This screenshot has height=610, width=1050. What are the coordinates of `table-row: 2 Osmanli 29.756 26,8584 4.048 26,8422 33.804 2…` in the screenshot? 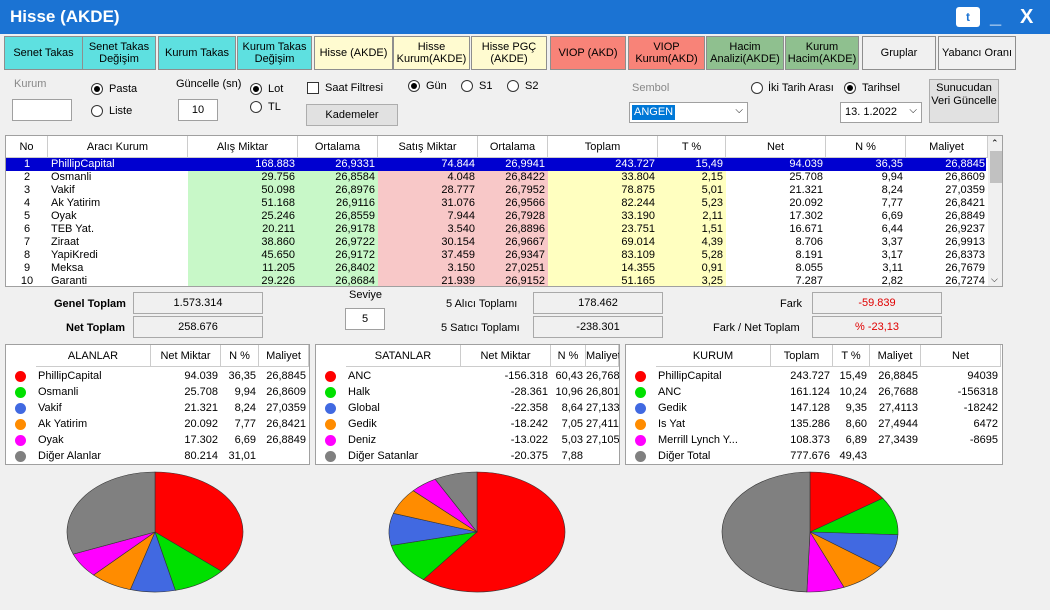 It's located at (496, 177).